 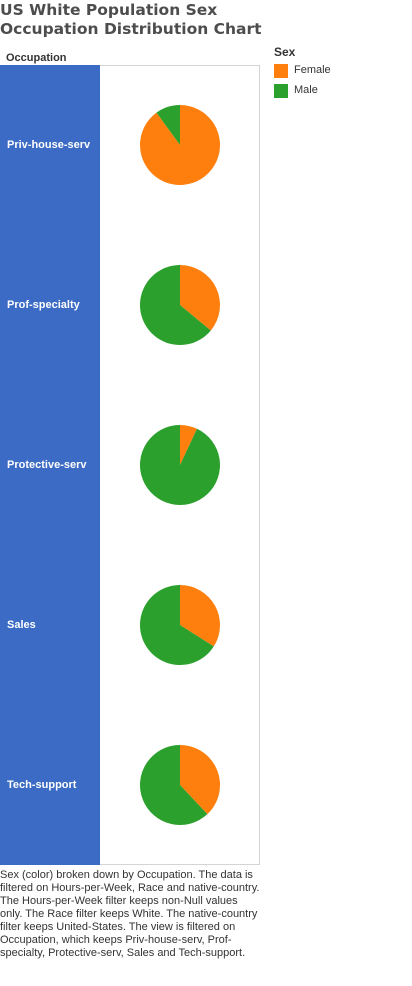 I want to click on pie-slice-prof-specialty-female, so click(x=200, y=298).